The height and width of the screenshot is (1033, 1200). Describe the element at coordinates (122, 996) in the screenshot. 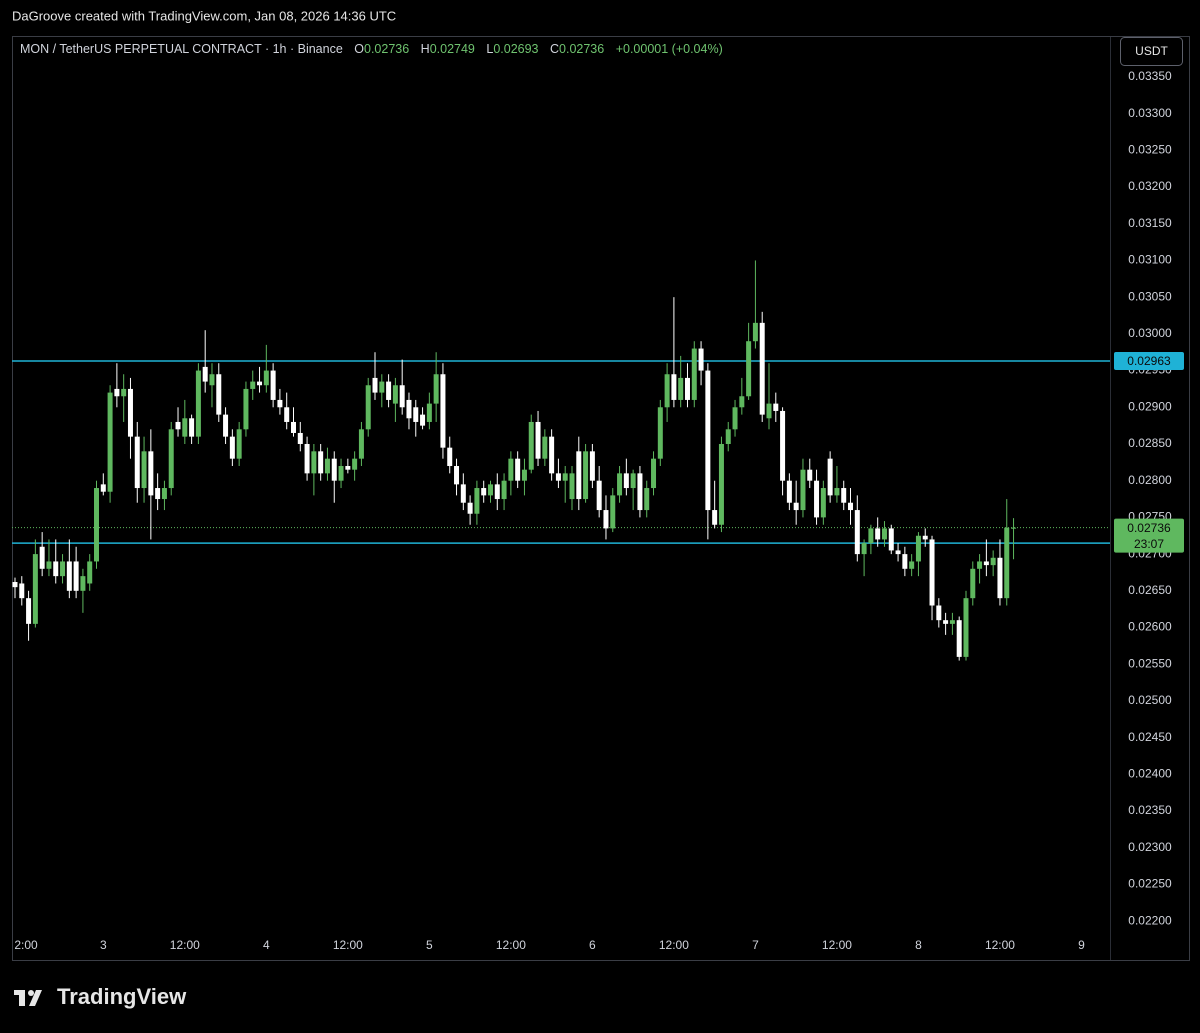

I see `brand-name: TradingView` at that location.